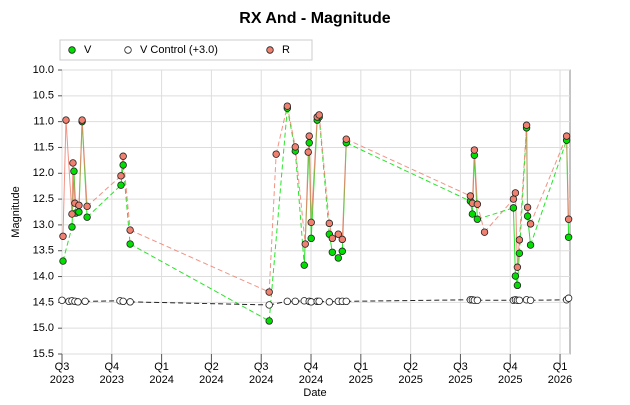  What do you see at coordinates (43, 328) in the screenshot?
I see `y-tick-label: 15.0` at bounding box center [43, 328].